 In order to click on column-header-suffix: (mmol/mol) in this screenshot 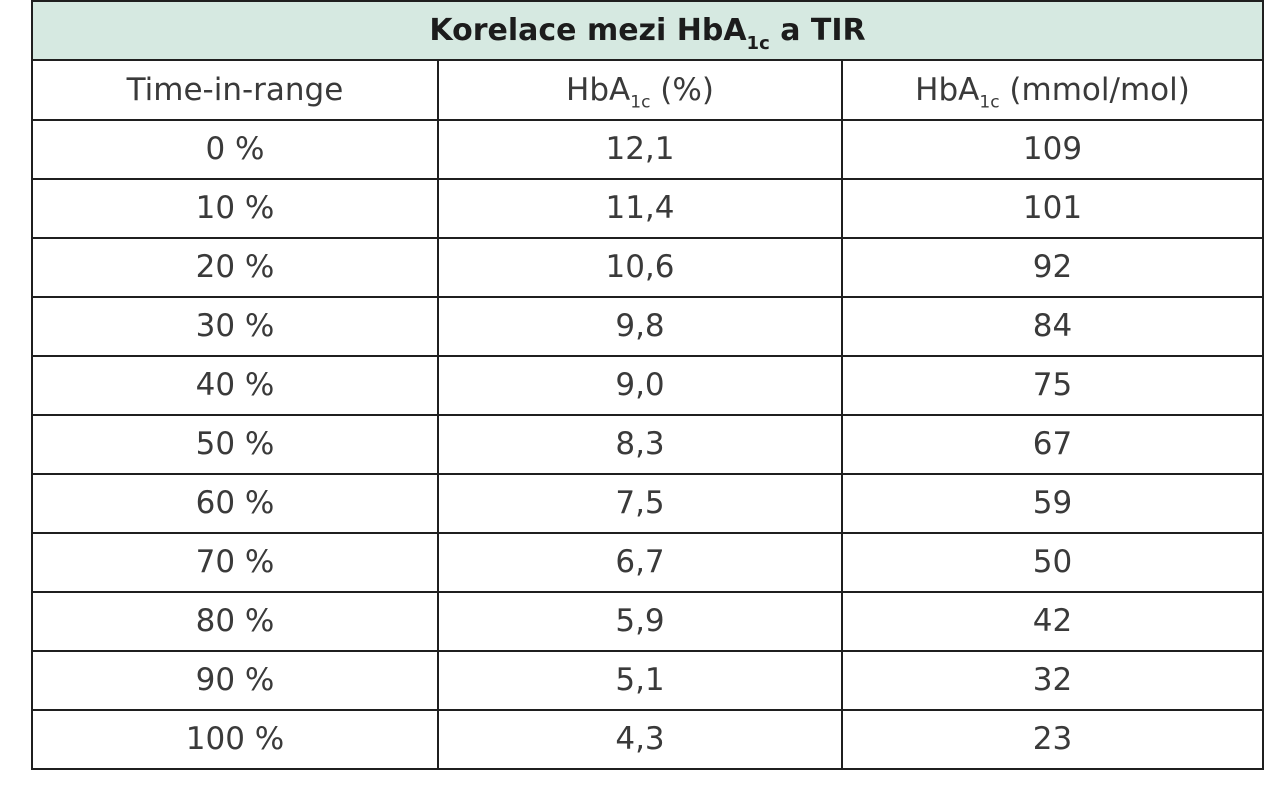, I will do `click(1094, 89)`.